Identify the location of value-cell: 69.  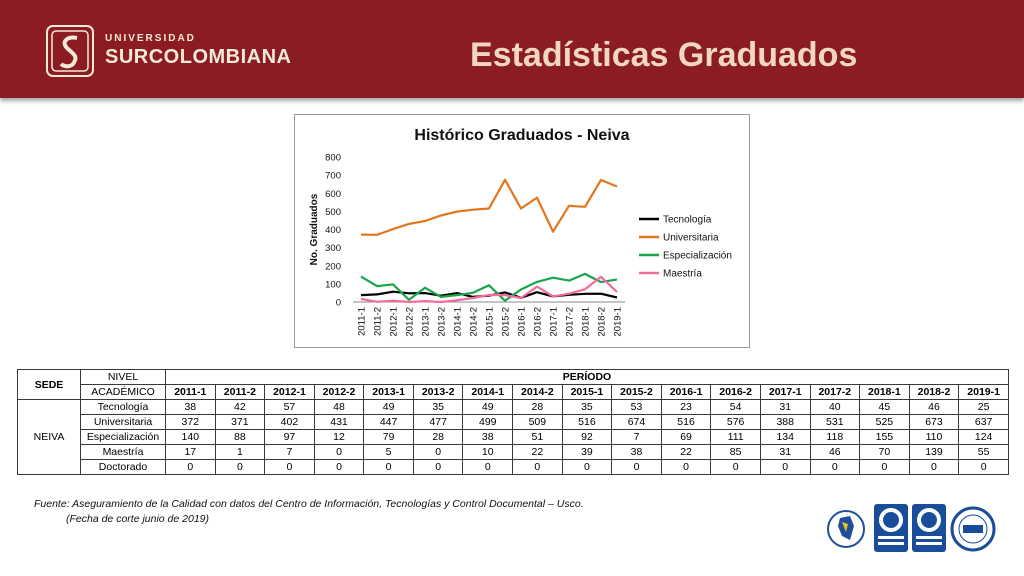
(686, 437).